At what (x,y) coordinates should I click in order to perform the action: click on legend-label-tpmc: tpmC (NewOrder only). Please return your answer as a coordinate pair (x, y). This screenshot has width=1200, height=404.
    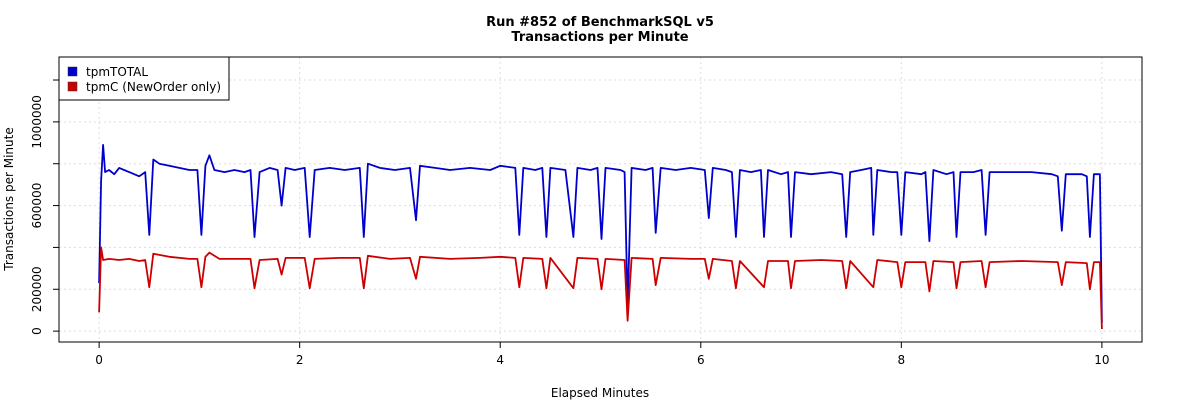
    Looking at the image, I should click on (153, 87).